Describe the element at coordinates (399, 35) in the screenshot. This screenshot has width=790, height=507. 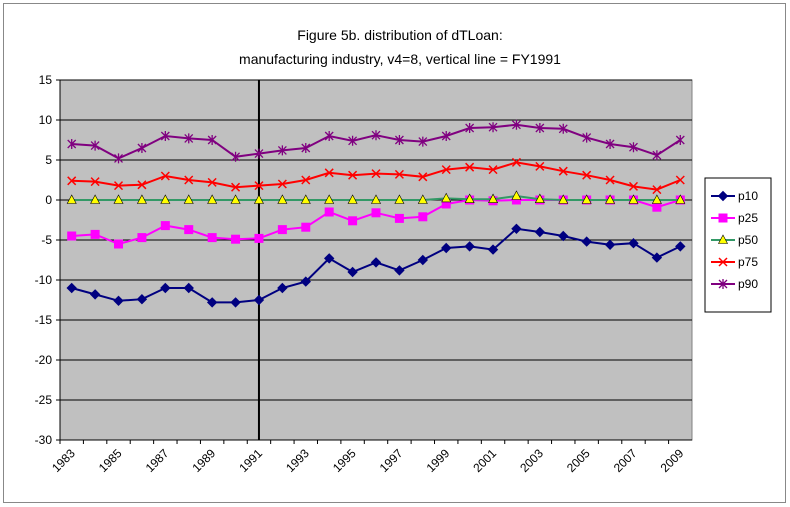
I see `chart-title: Figure 5b. distribution of dTLoan:` at that location.